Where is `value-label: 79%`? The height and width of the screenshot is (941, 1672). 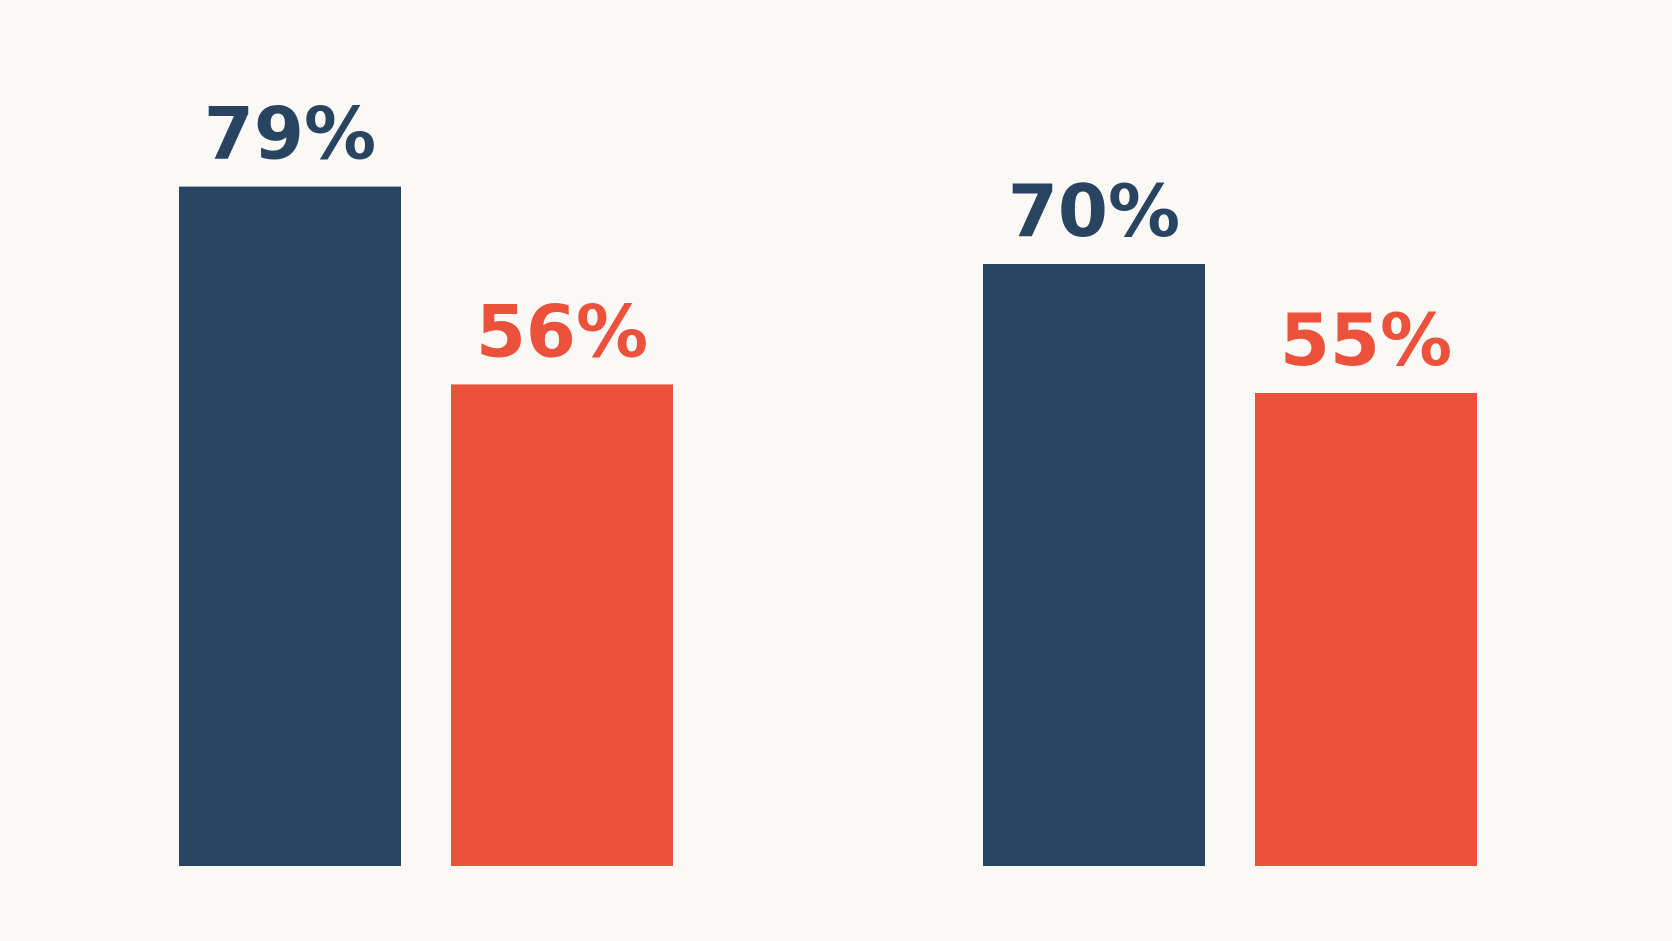 value-label: 79% is located at coordinates (290, 134).